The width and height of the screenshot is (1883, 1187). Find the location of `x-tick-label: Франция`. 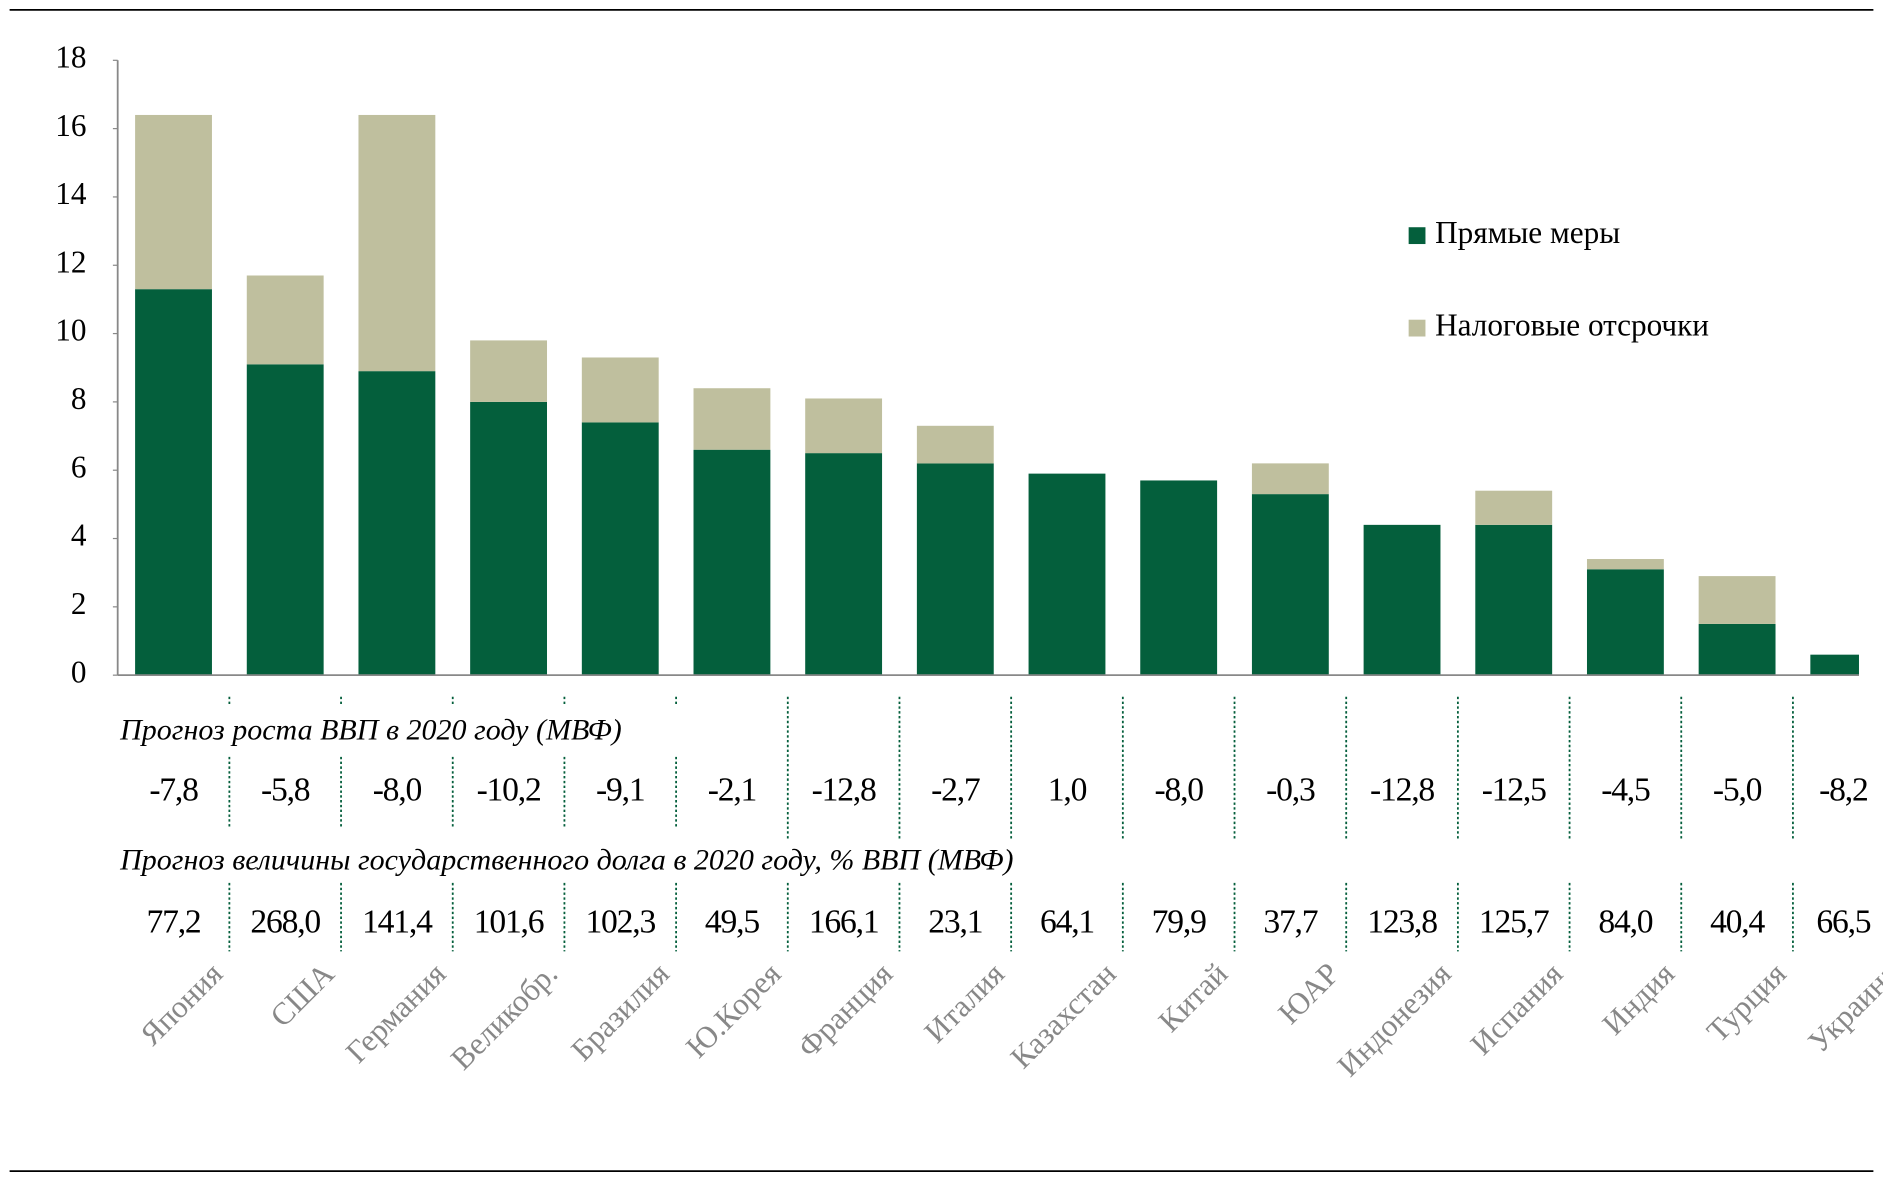

x-tick-label: Франция is located at coordinates (845, 1010).